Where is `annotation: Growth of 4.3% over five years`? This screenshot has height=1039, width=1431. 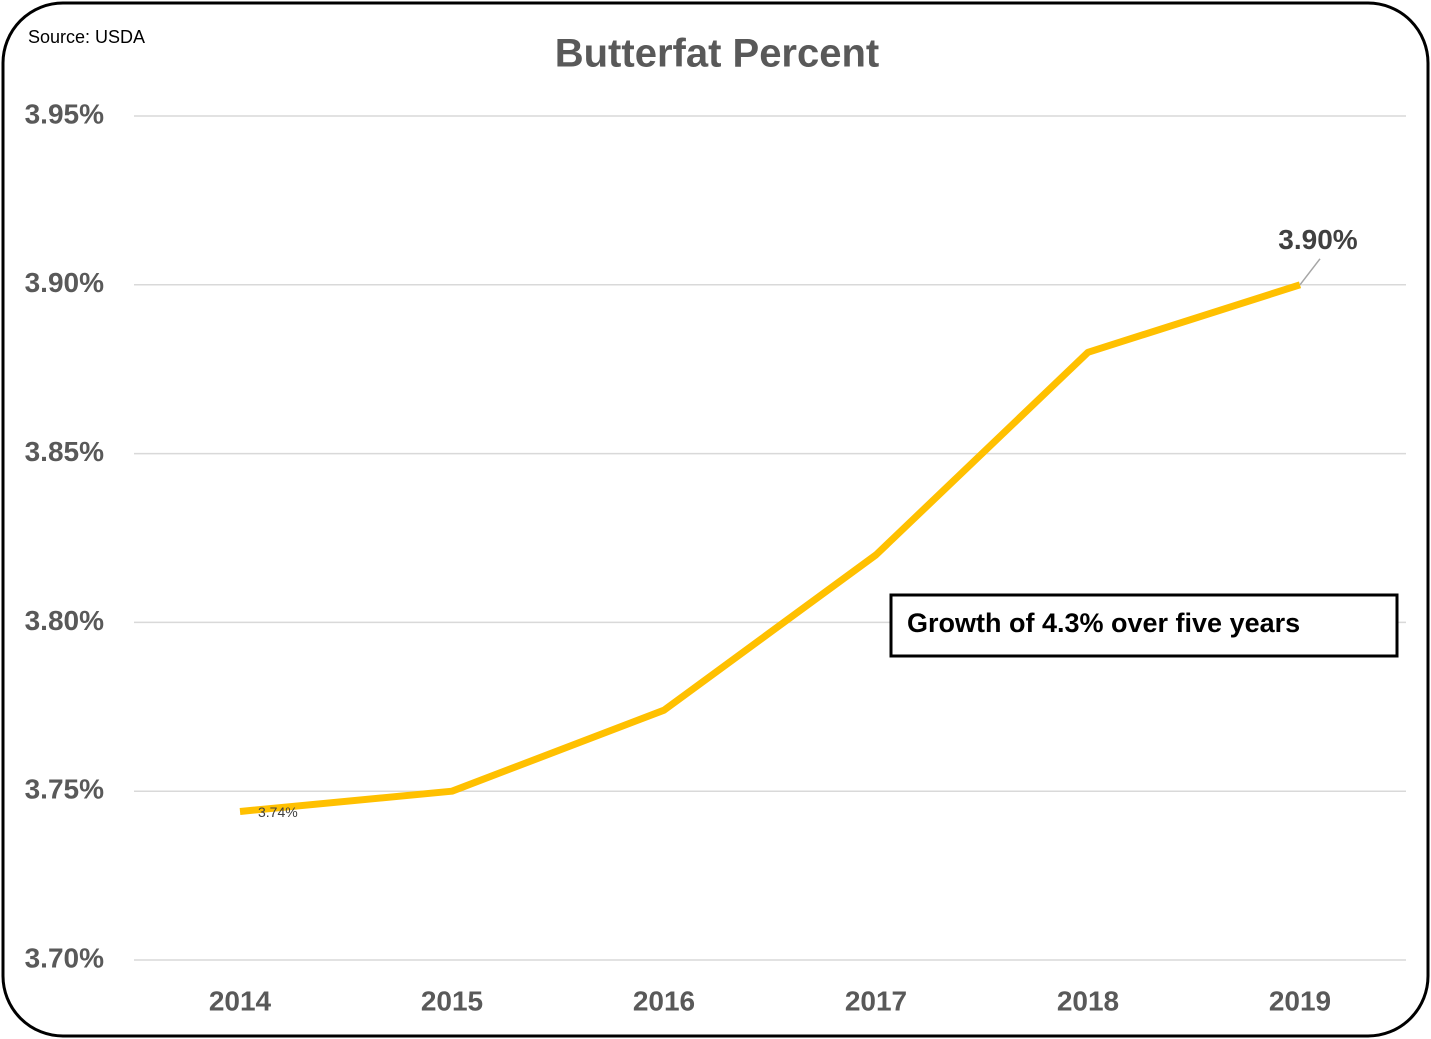
annotation: Growth of 4.3% over five years is located at coordinates (1103, 623).